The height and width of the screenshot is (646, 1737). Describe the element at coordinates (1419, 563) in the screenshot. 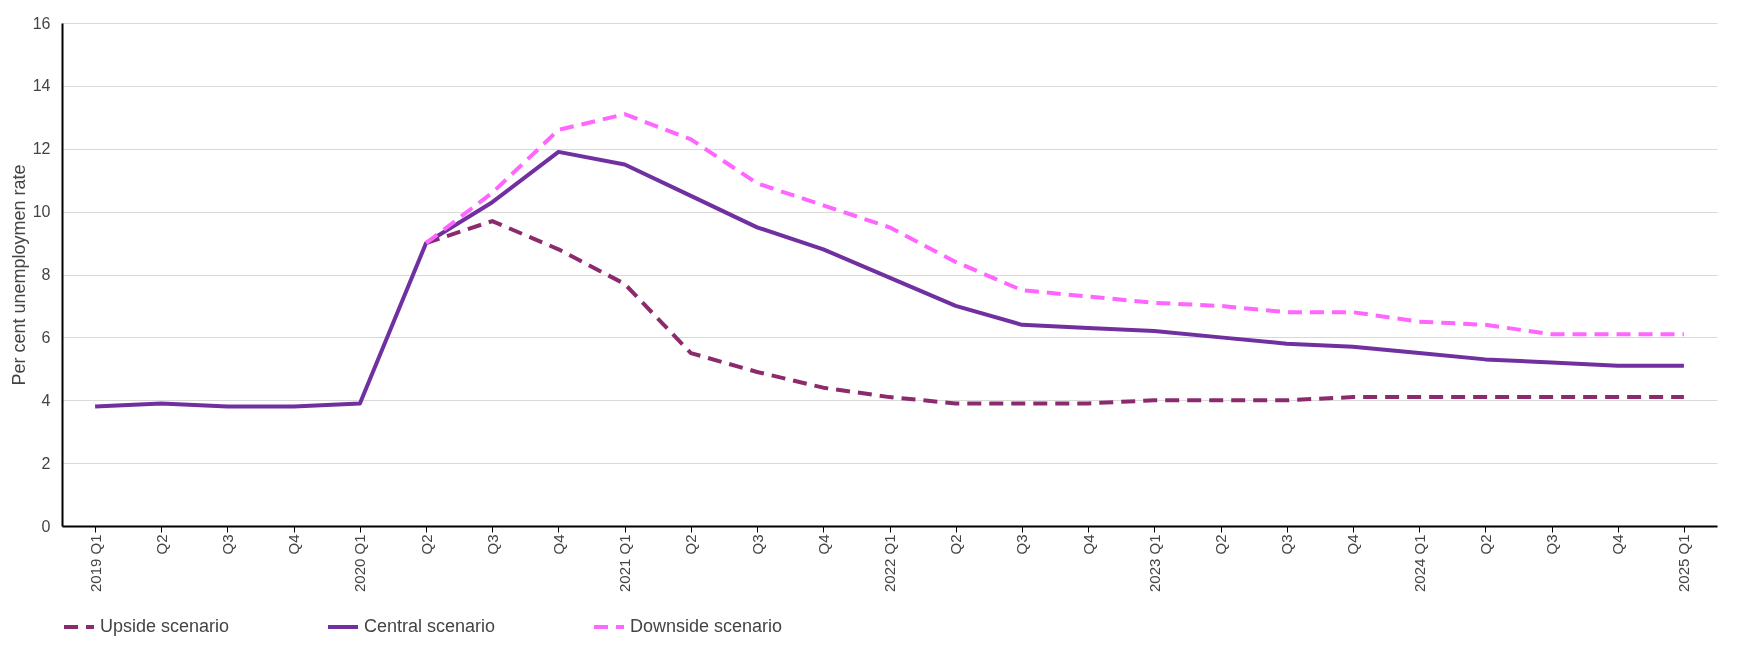

I see `x-tick-label: 2024 Q1` at that location.